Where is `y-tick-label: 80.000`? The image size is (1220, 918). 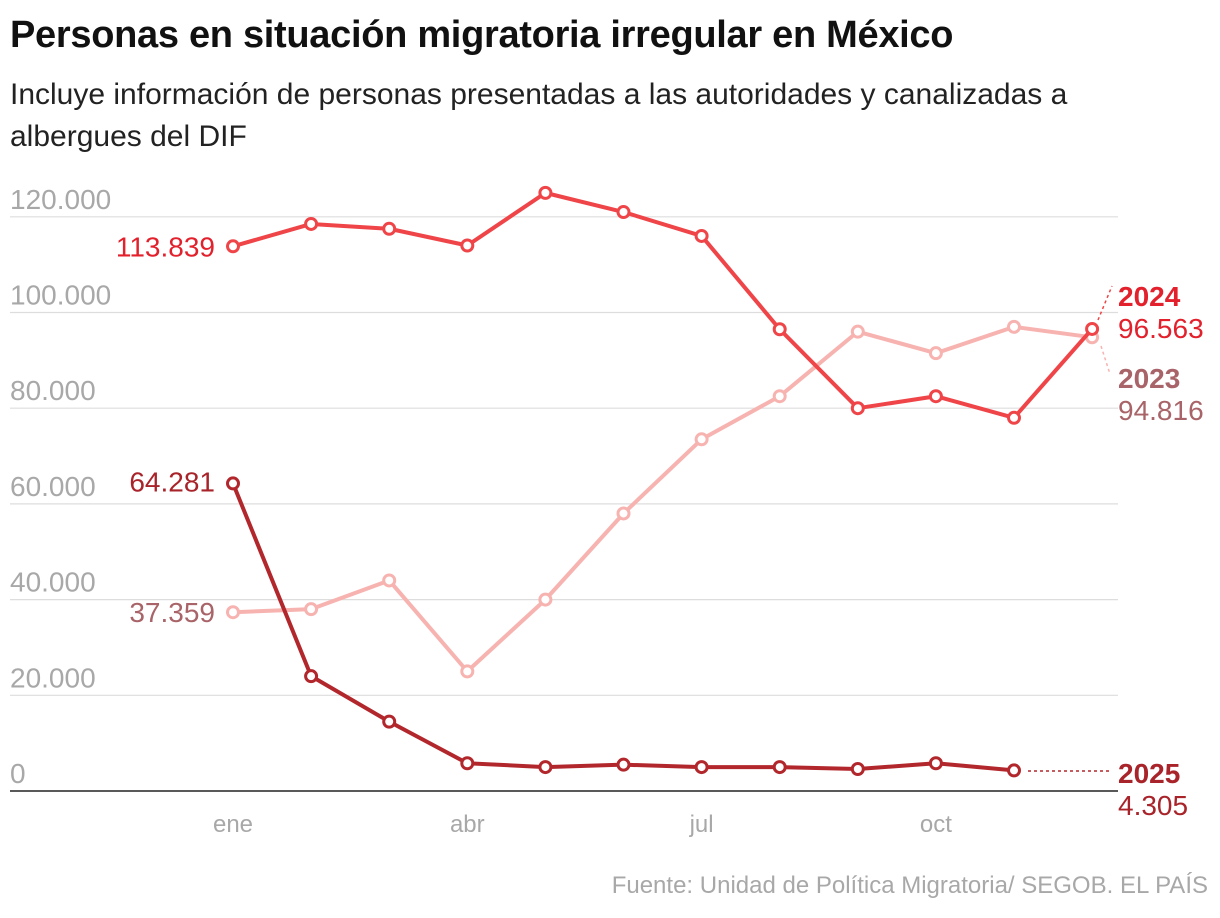
y-tick-label: 80.000 is located at coordinates (53, 390).